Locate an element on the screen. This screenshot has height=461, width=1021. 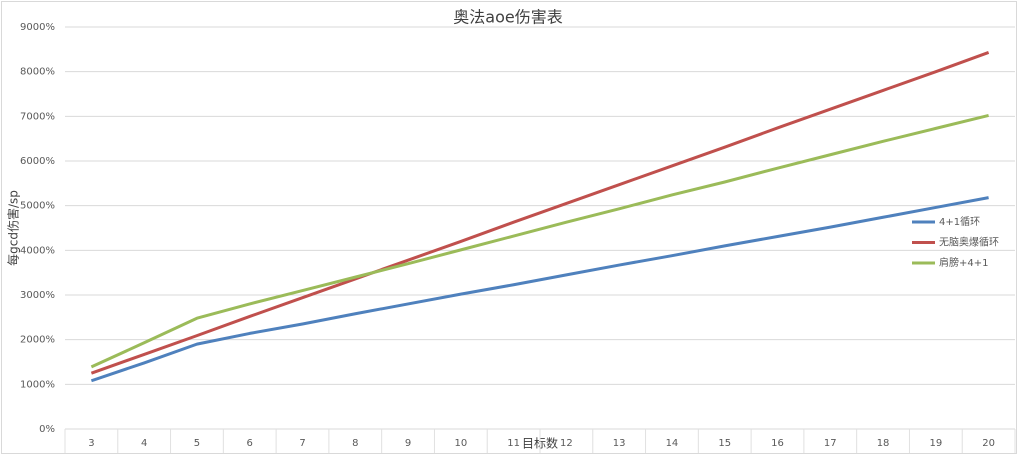
x-tick-label: 14 is located at coordinates (672, 443).